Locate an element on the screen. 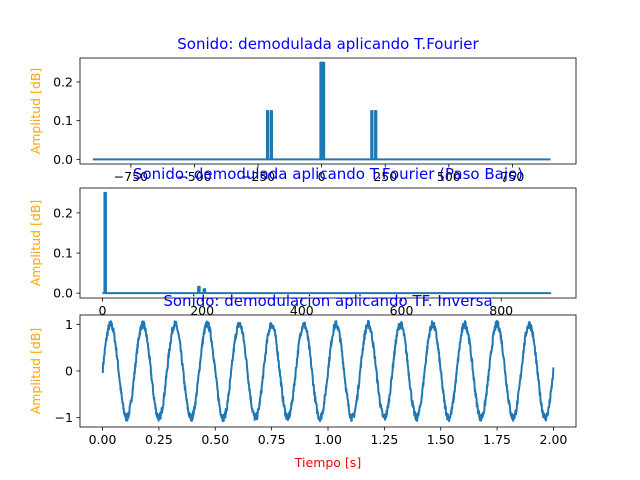  x-tick-label: 0.75 is located at coordinates (272, 439).